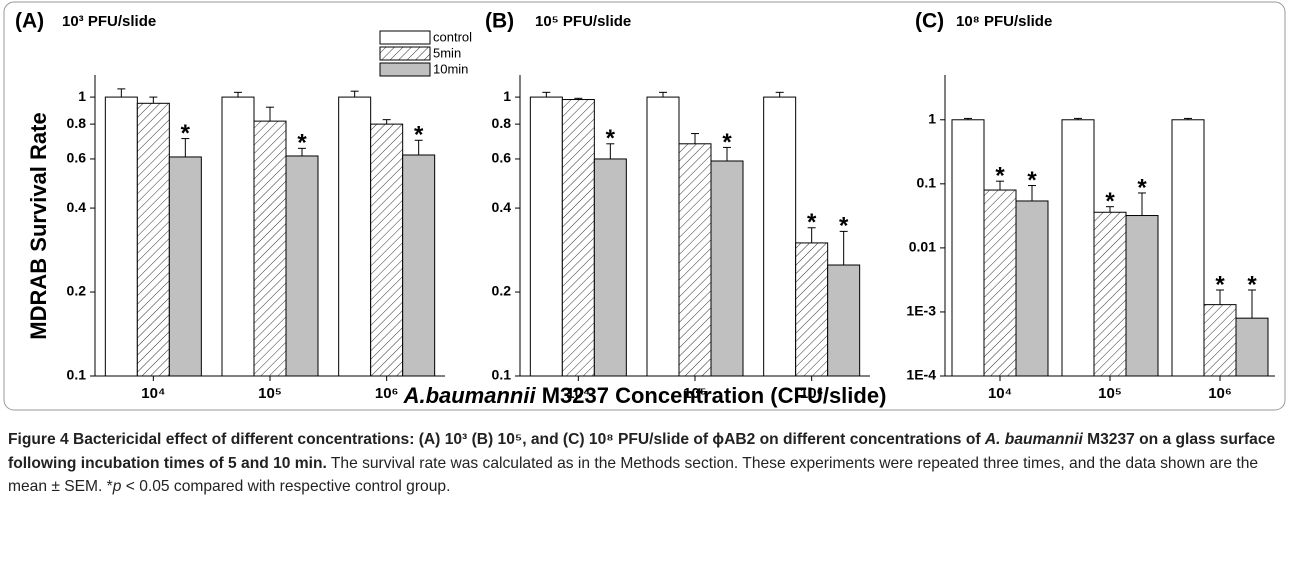 The image size is (1290, 579). I want to click on panel-title: 10⁸ PFU/slide, so click(1004, 21).